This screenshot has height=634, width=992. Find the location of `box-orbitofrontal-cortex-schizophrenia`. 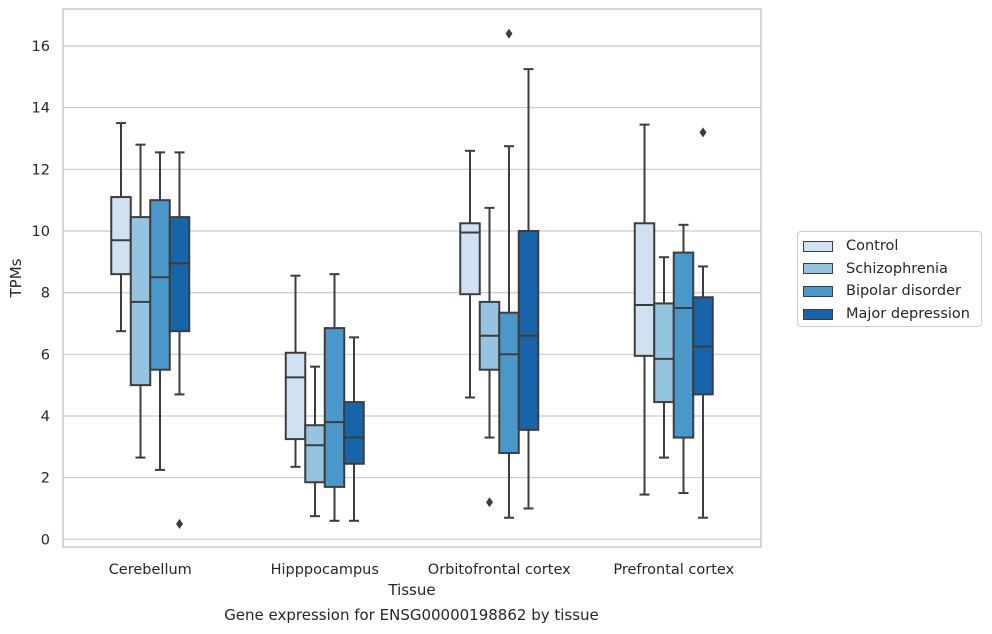

box-orbitofrontal-cortex-schizophrenia is located at coordinates (489, 357).